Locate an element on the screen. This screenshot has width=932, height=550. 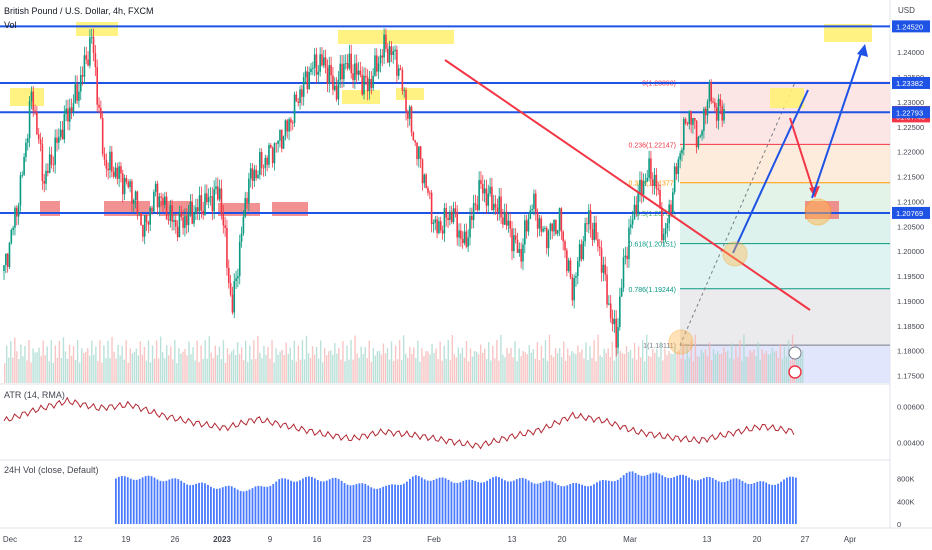
fib-level-label: 1(1.18111) is located at coordinates (659, 346).